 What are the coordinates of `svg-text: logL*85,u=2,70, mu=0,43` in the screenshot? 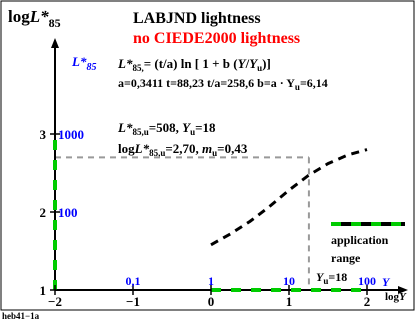 It's located at (183, 149).